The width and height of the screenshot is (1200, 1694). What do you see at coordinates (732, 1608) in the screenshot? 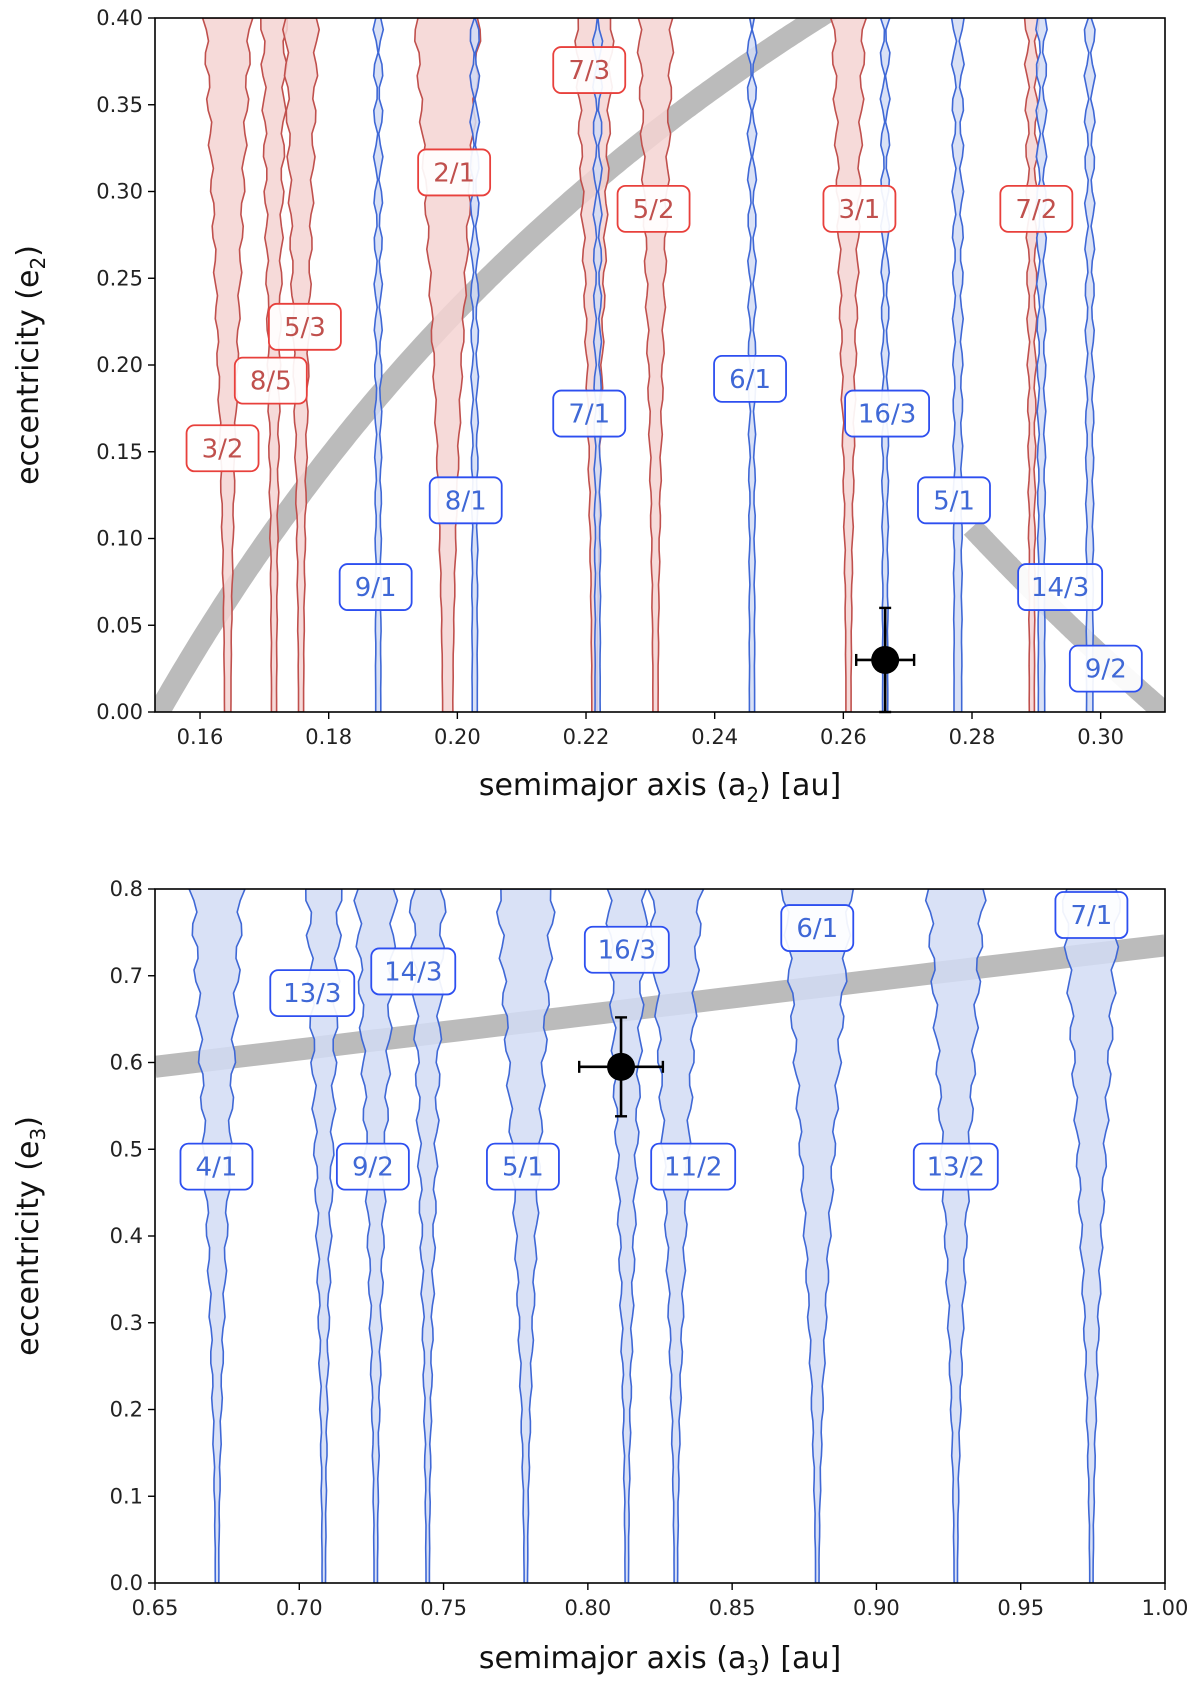
I see `x-tick-label: 0.85` at bounding box center [732, 1608].